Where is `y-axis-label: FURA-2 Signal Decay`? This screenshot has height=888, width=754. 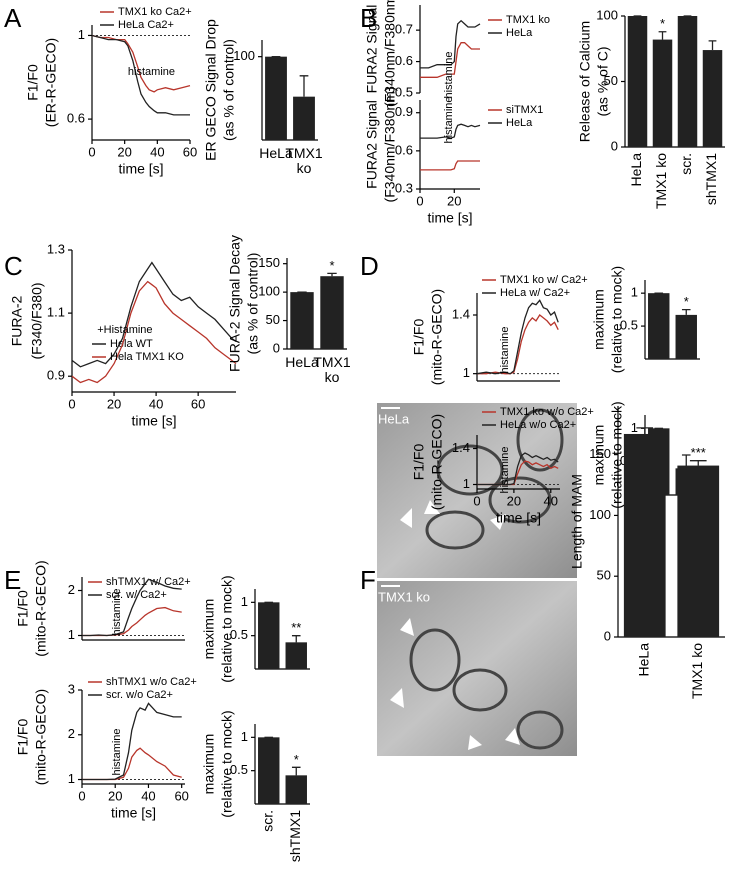 y-axis-label: FURA-2 Signal Decay is located at coordinates (235, 303).